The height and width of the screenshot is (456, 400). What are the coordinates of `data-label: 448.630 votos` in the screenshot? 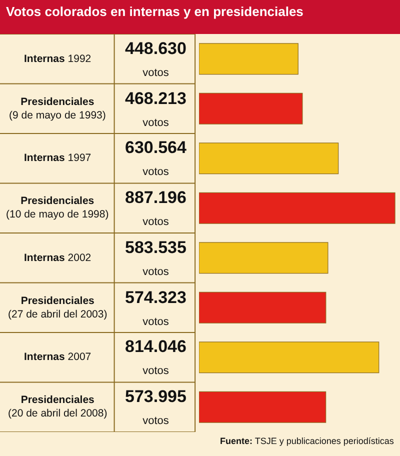 It's located at (155, 59).